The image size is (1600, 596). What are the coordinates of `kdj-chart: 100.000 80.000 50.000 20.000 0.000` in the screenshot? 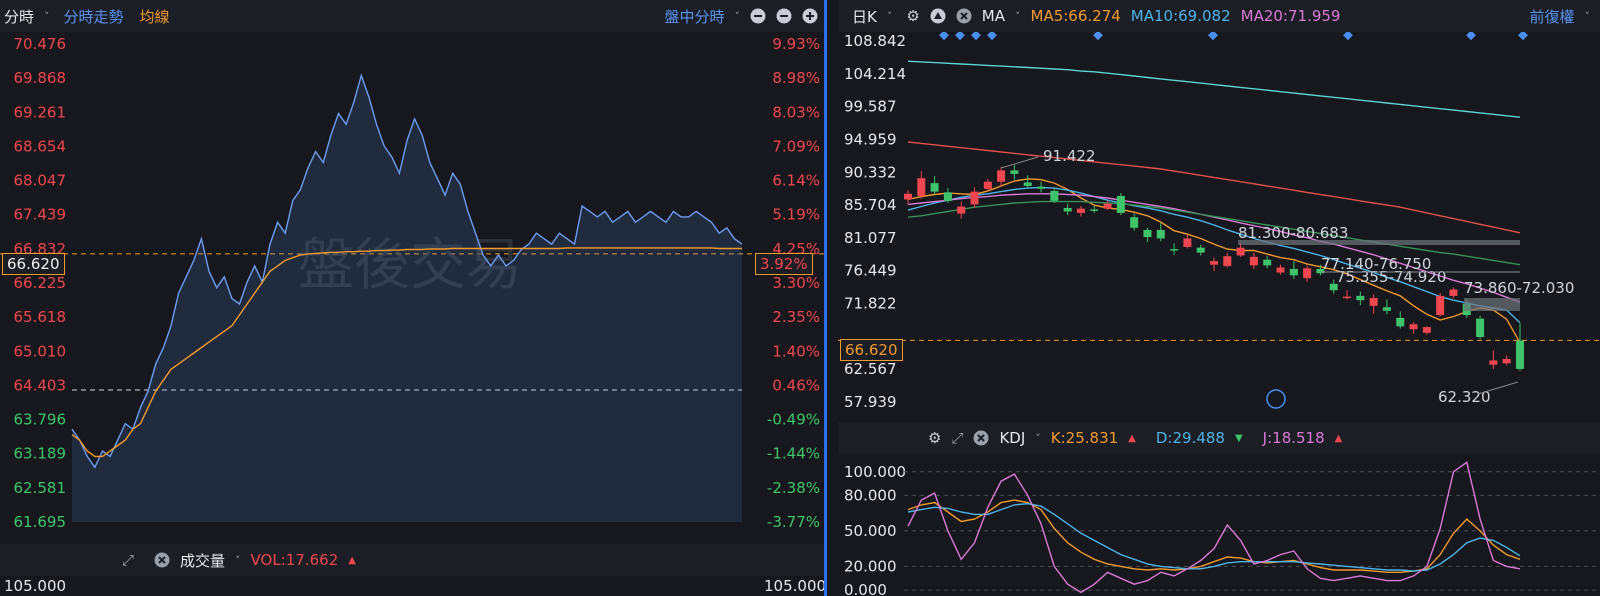 It's located at (1219, 525).